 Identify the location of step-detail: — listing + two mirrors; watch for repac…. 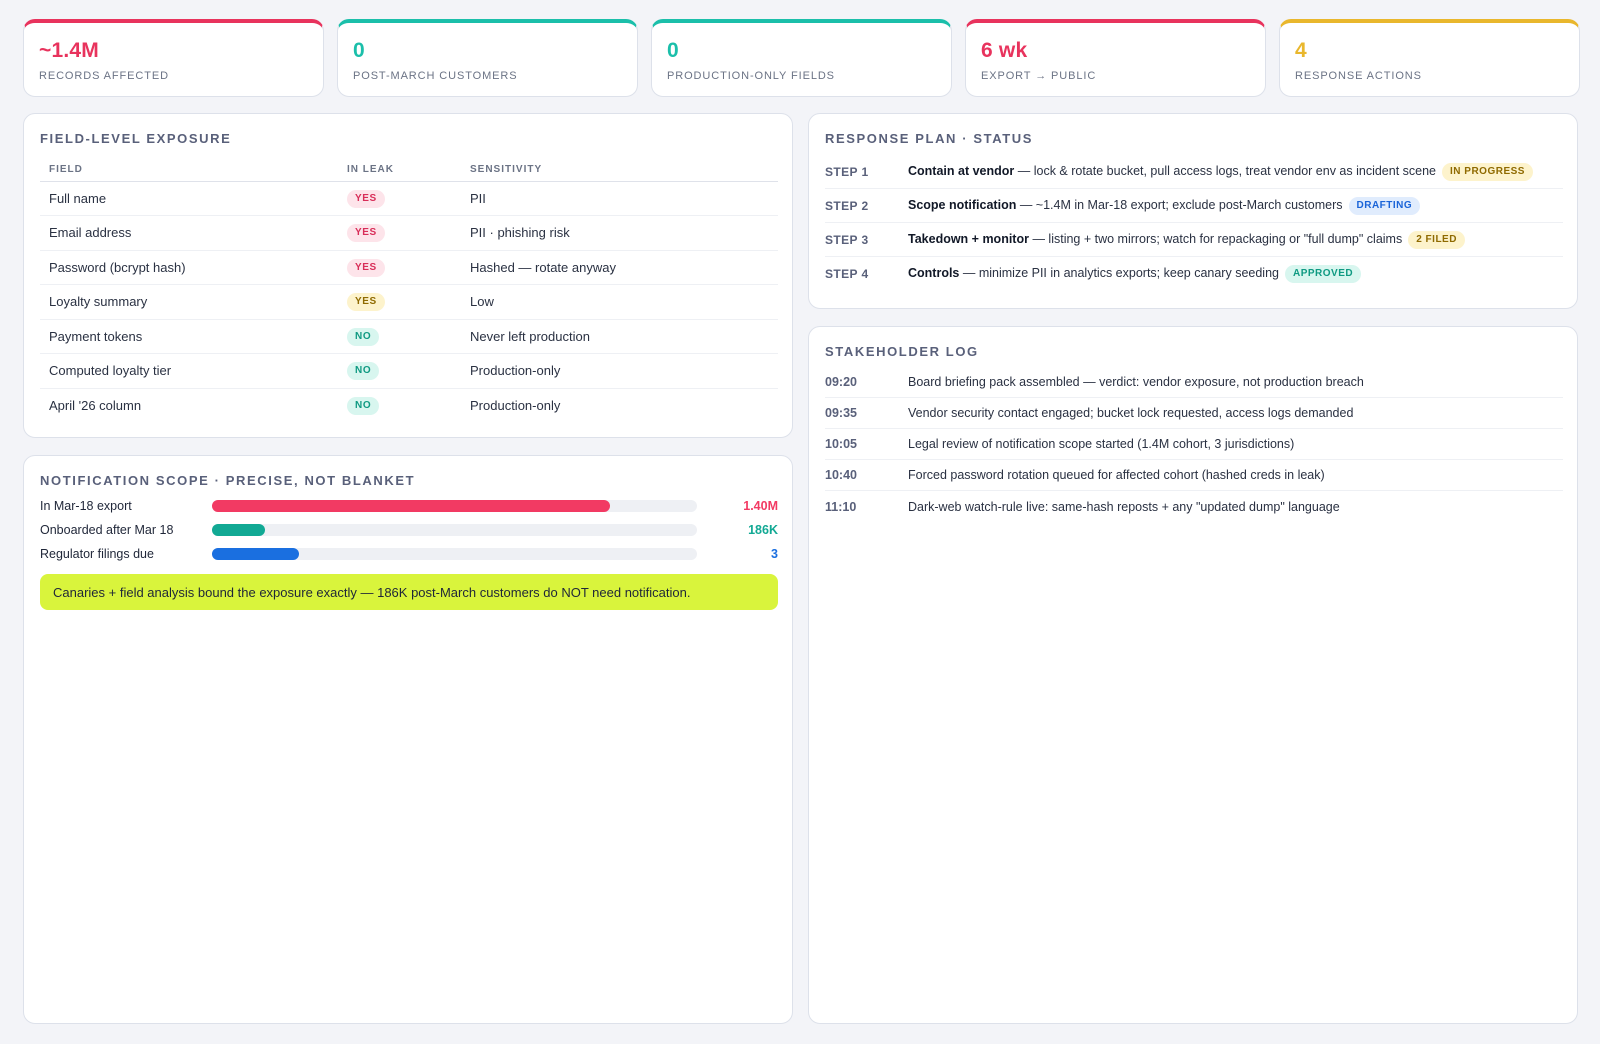
(1215, 238).